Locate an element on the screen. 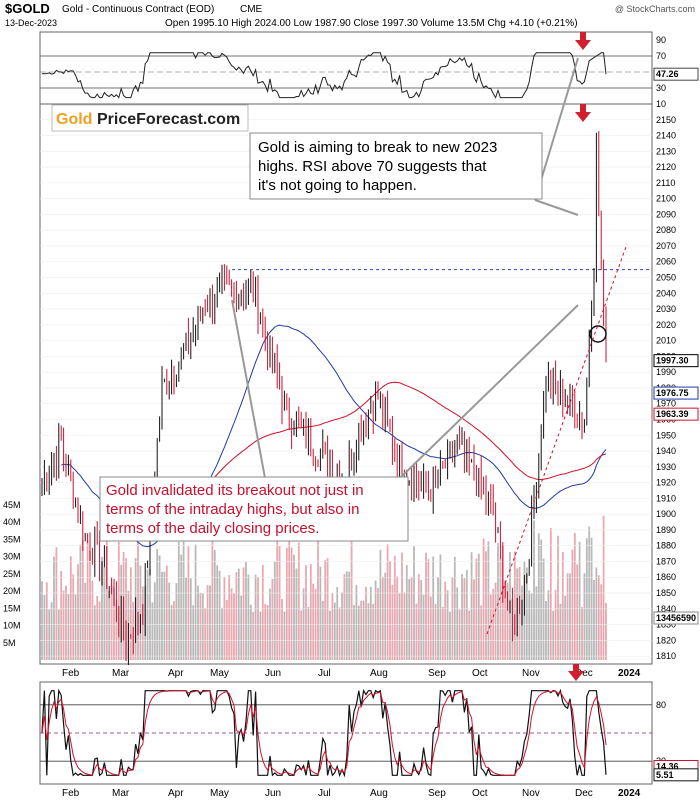  rsi-line-group is located at coordinates (346, 75).